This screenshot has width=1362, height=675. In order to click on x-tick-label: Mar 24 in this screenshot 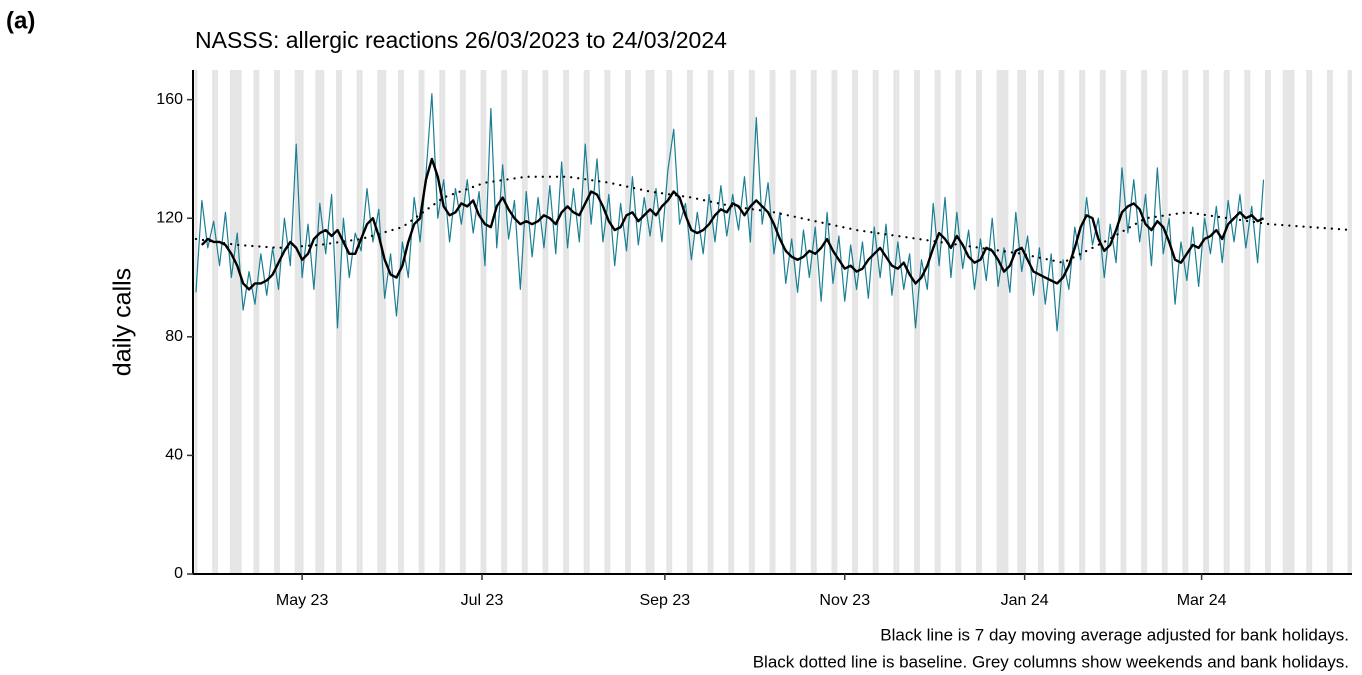, I will do `click(1202, 600)`.